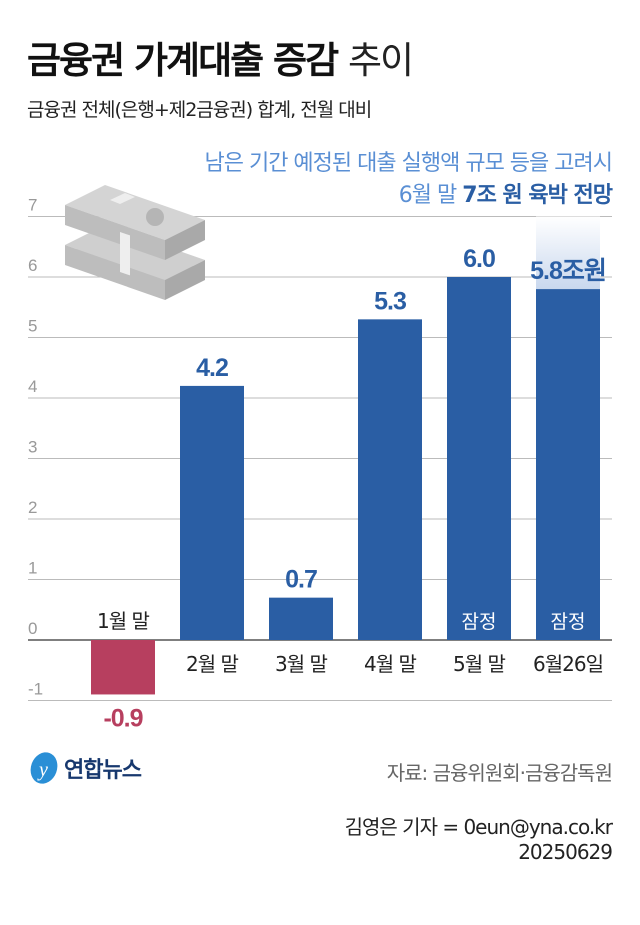 The image size is (640, 925). I want to click on source: 자료: 금융위원회·금융감독원, so click(499, 773).